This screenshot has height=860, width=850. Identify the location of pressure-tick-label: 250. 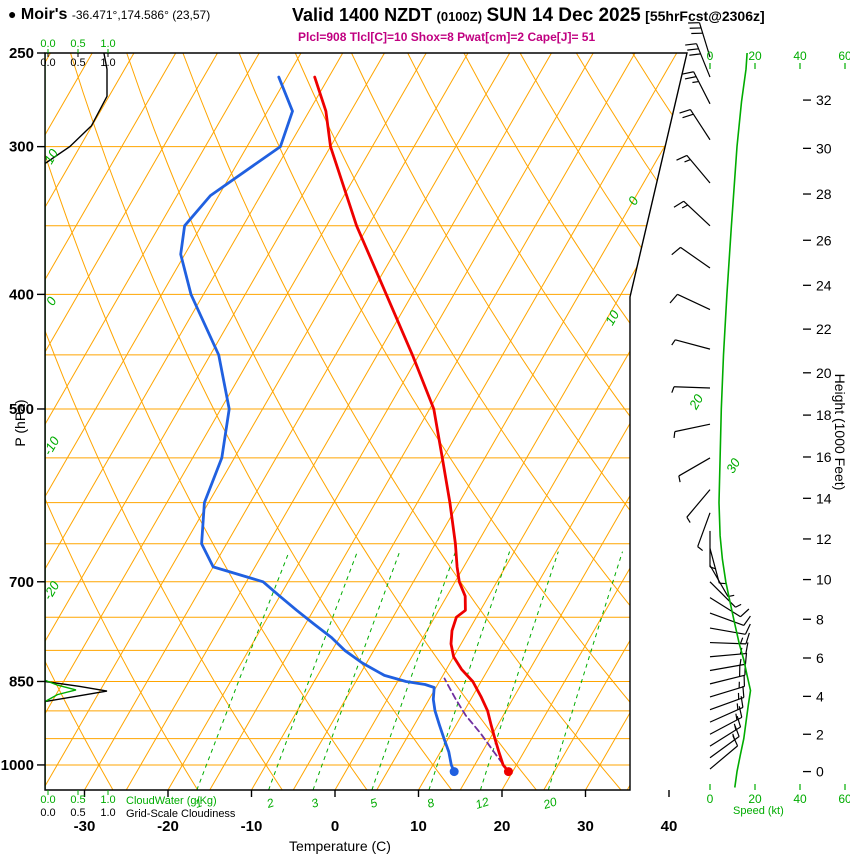
(21, 53).